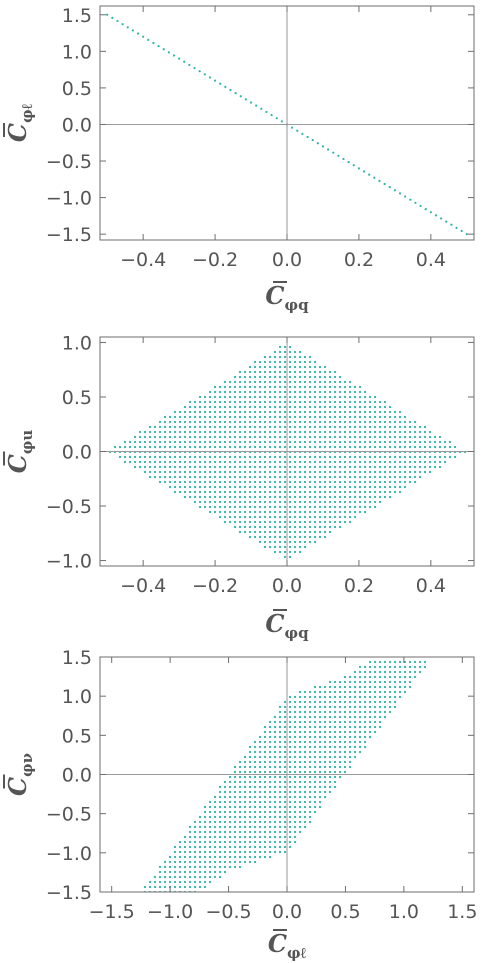 The height and width of the screenshot is (963, 488). What do you see at coordinates (143, 586) in the screenshot?
I see `x-tick-label: −0.4` at bounding box center [143, 586].